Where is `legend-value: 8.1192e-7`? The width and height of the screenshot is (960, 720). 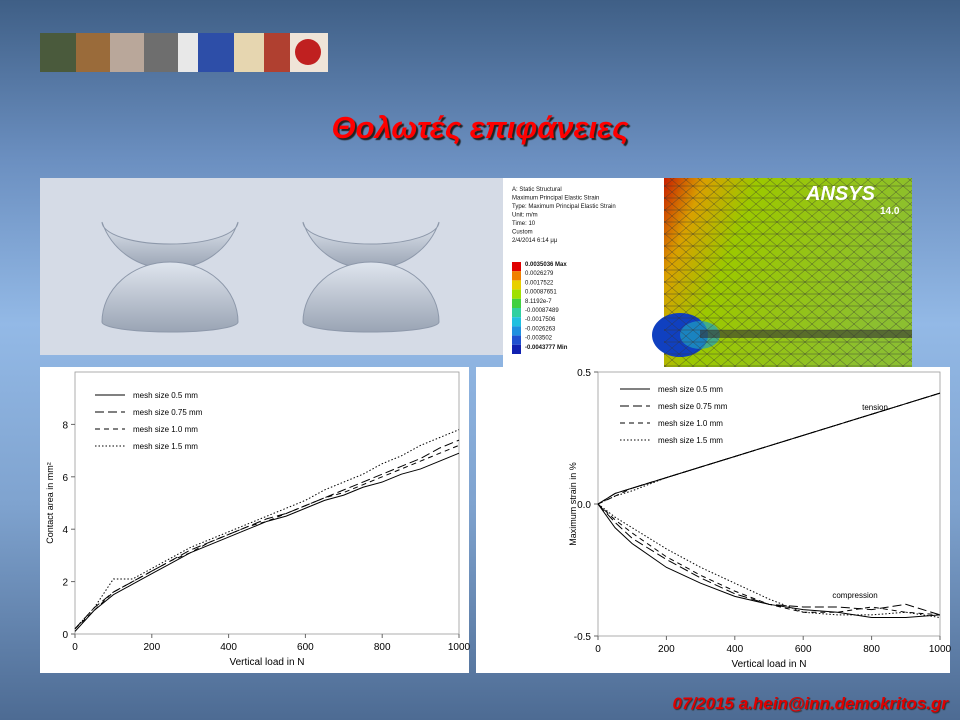 legend-value: 8.1192e-7 is located at coordinates (538, 302).